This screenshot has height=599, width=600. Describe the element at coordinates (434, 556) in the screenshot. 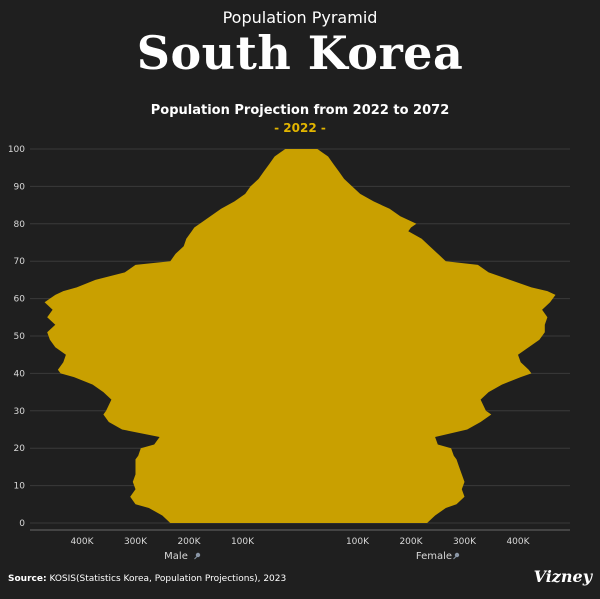

I see `axis-label-female: Female` at that location.